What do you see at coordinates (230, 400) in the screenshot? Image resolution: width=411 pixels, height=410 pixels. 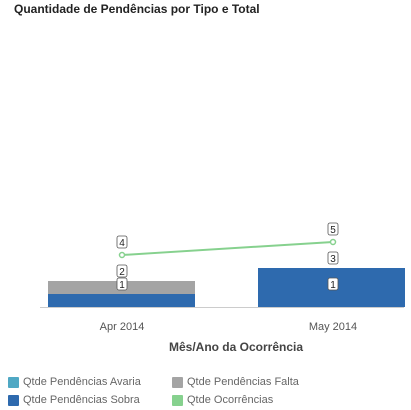 I see `legend-label-ocorrencias: Qtde Ocorrências` at bounding box center [230, 400].